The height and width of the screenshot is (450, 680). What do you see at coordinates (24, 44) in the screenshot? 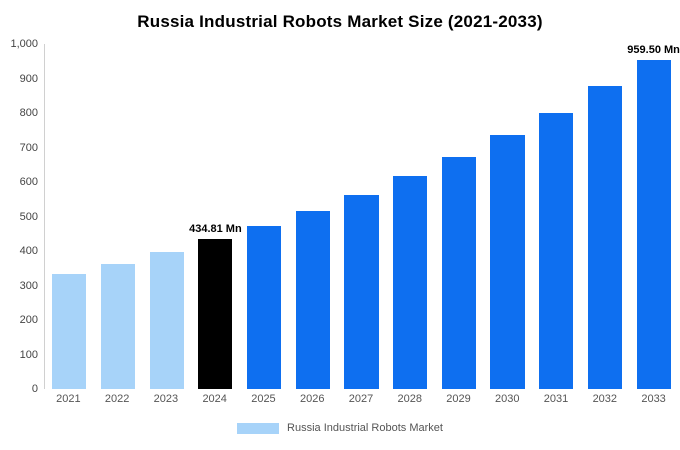
I see `y-axis-tick: 1,000` at bounding box center [24, 44].